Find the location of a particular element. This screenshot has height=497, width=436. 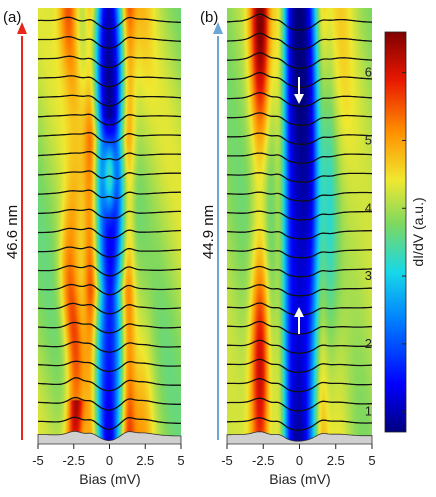

panel-b-label: (b) is located at coordinates (209, 17).